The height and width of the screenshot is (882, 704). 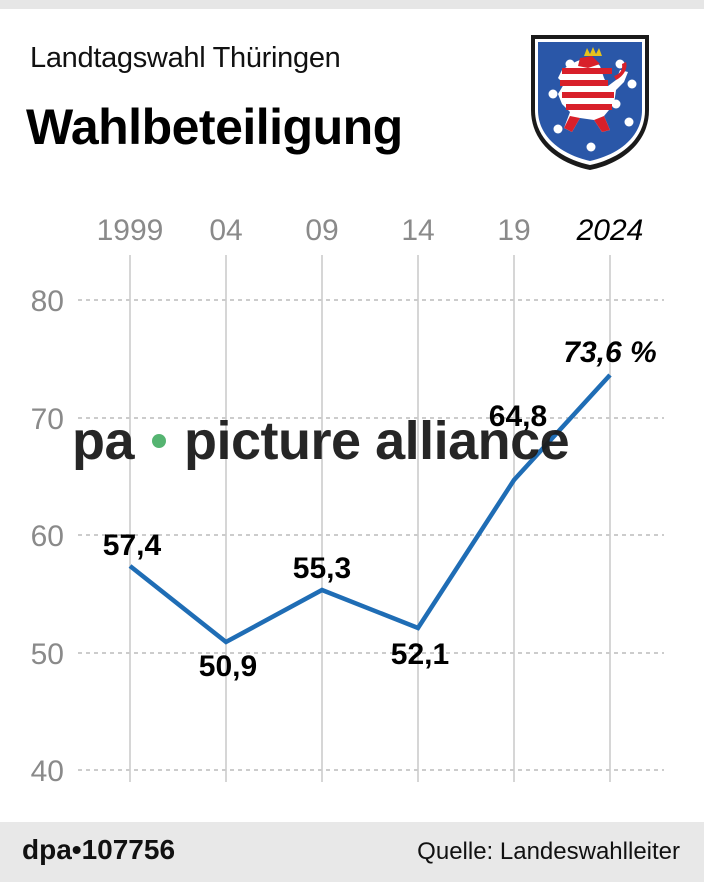 What do you see at coordinates (417, 230) in the screenshot?
I see `x-label: 14` at bounding box center [417, 230].